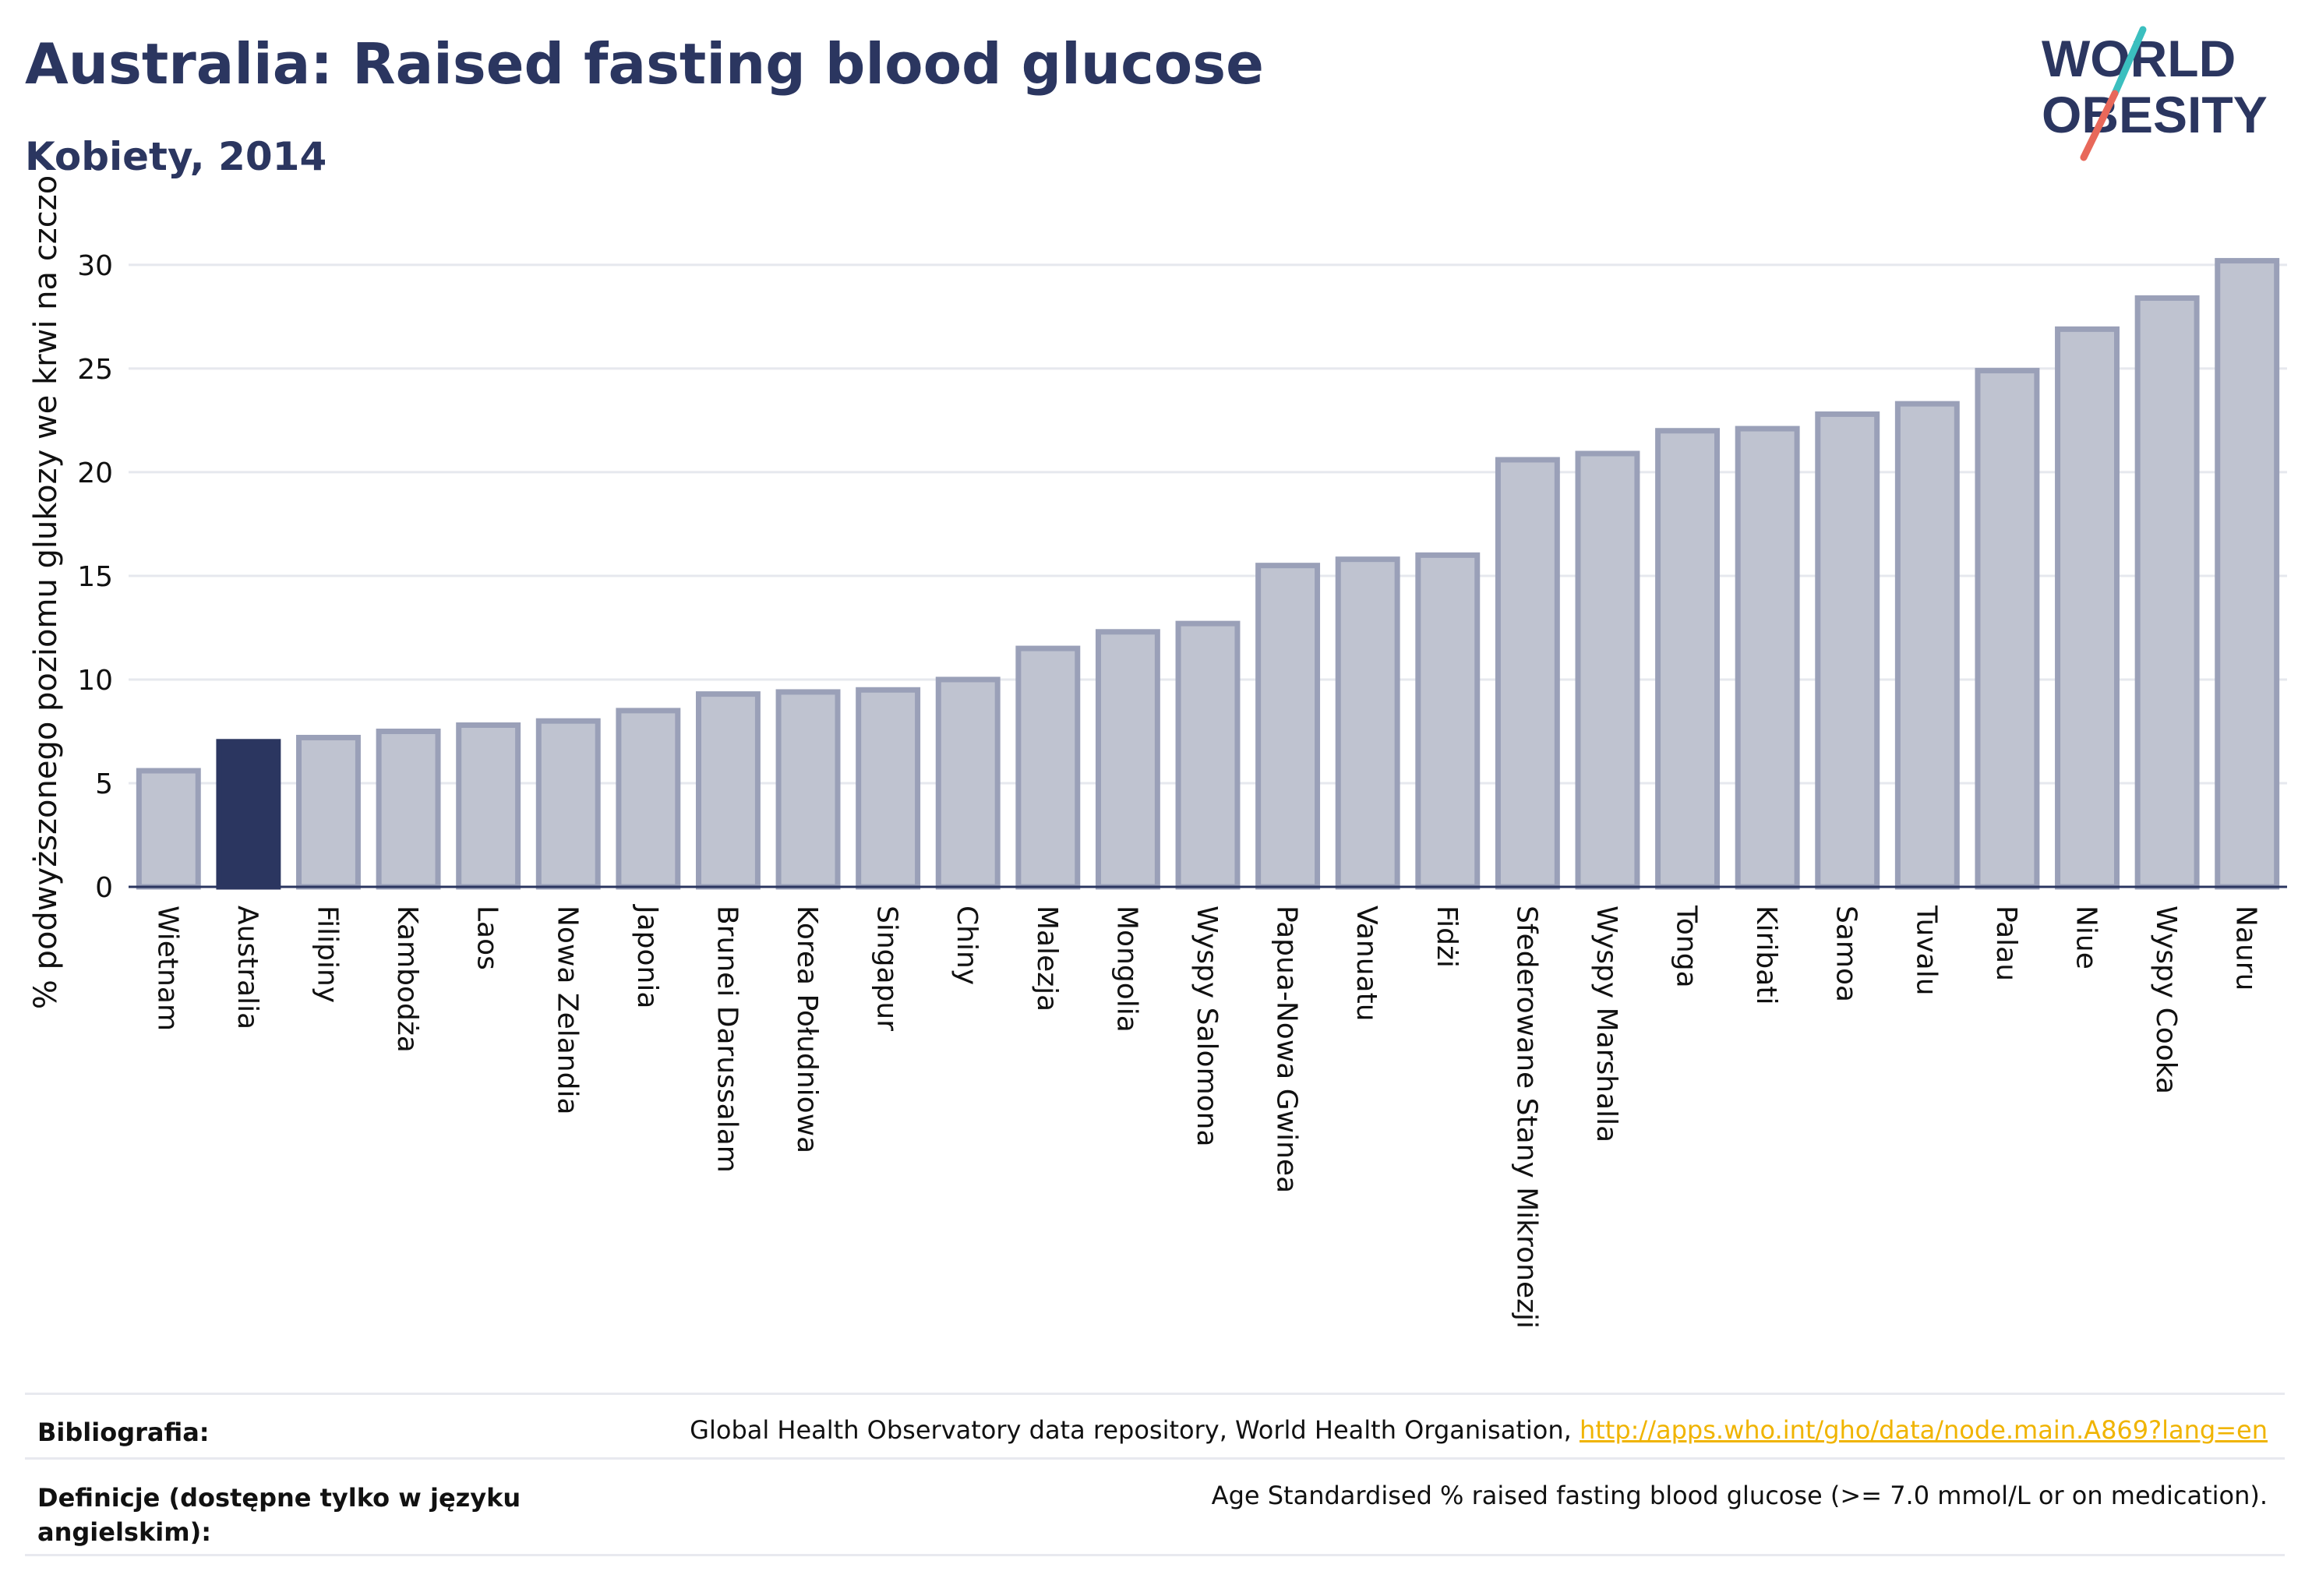 The image size is (2305, 1596). I want to click on y-tick-label: 5, so click(104, 784).